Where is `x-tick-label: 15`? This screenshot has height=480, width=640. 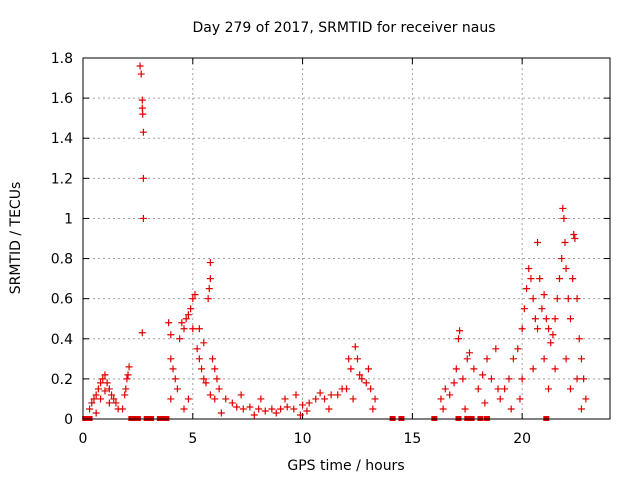 x-tick-label: 15 is located at coordinates (412, 439).